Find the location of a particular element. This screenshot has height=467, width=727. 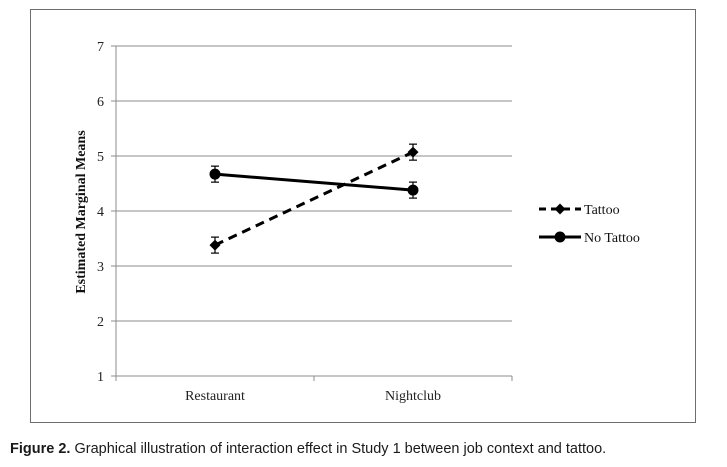

y-tick-label-2: 2 is located at coordinates (100, 322).